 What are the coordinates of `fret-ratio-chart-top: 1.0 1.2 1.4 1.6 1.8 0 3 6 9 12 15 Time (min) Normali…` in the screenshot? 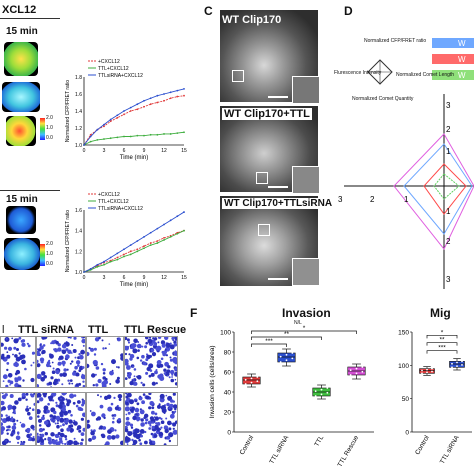 It's located at (126, 110).